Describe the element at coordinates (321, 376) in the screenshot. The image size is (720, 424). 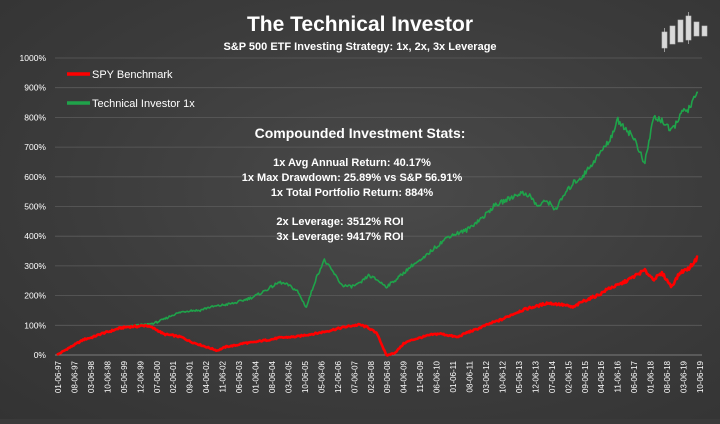
I see `x-tick-label: 05-06-06` at that location.